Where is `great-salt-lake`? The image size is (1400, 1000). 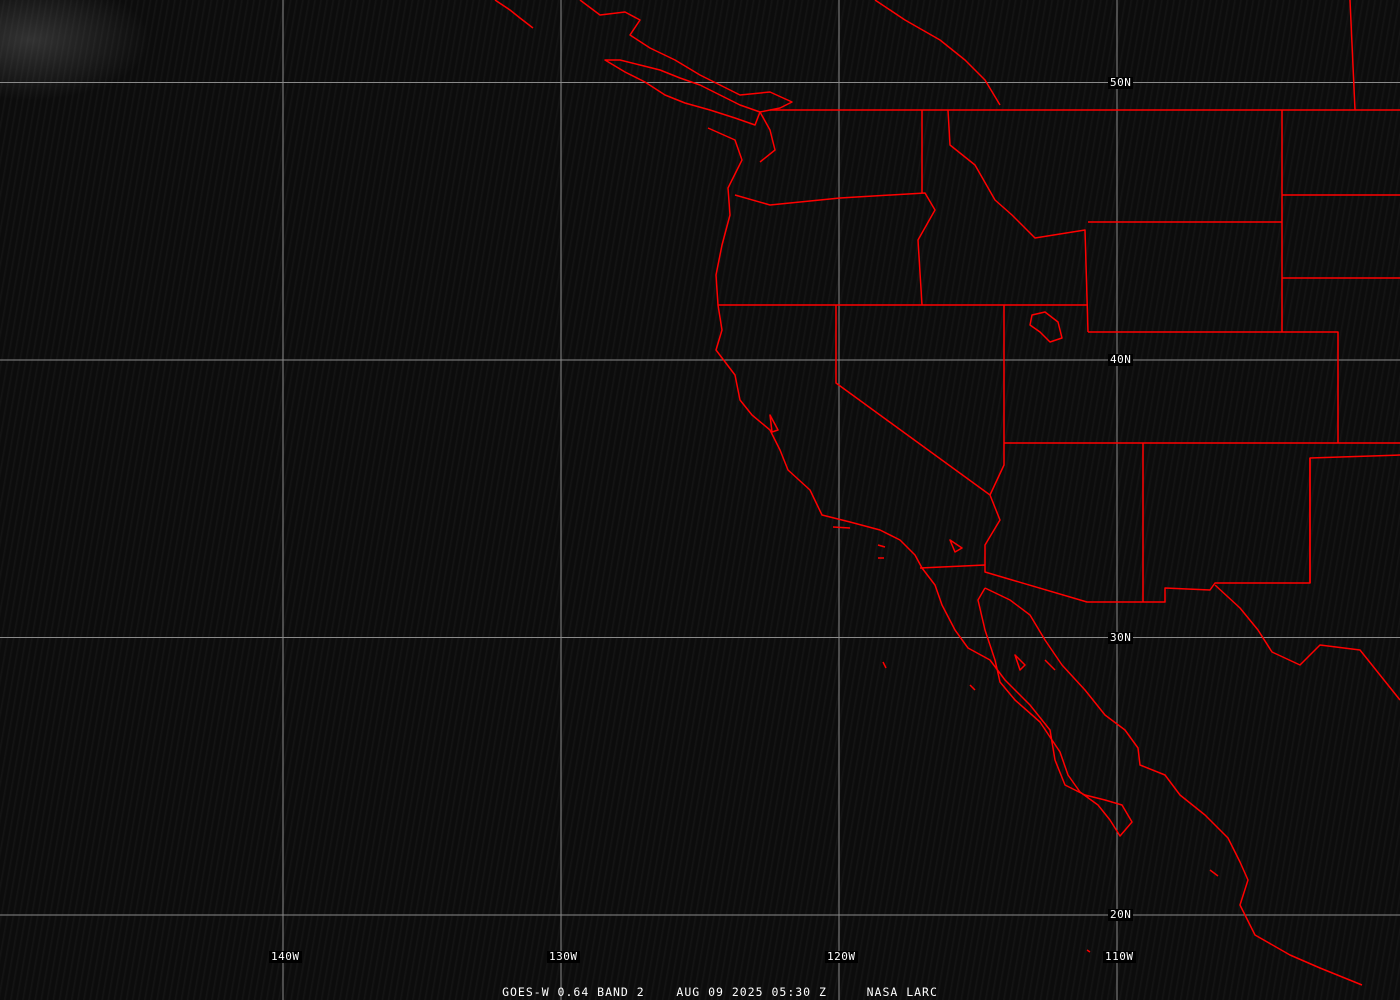 great-salt-lake is located at coordinates (1046, 327).